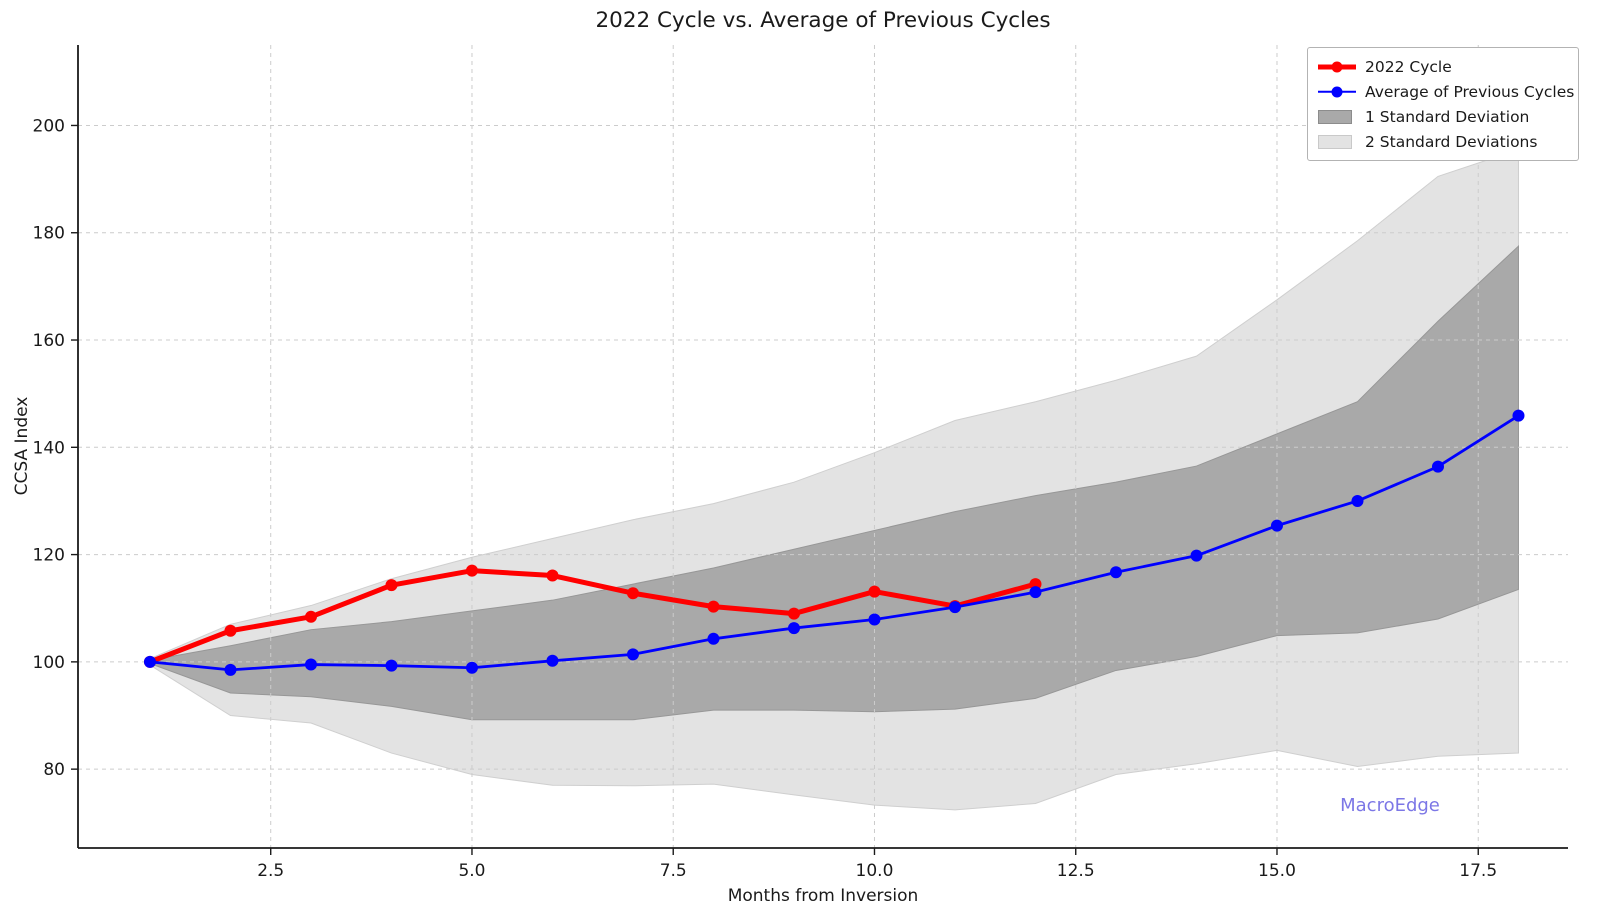 This screenshot has width=1600, height=909. I want to click on y-tick-label: 120, so click(49, 556).